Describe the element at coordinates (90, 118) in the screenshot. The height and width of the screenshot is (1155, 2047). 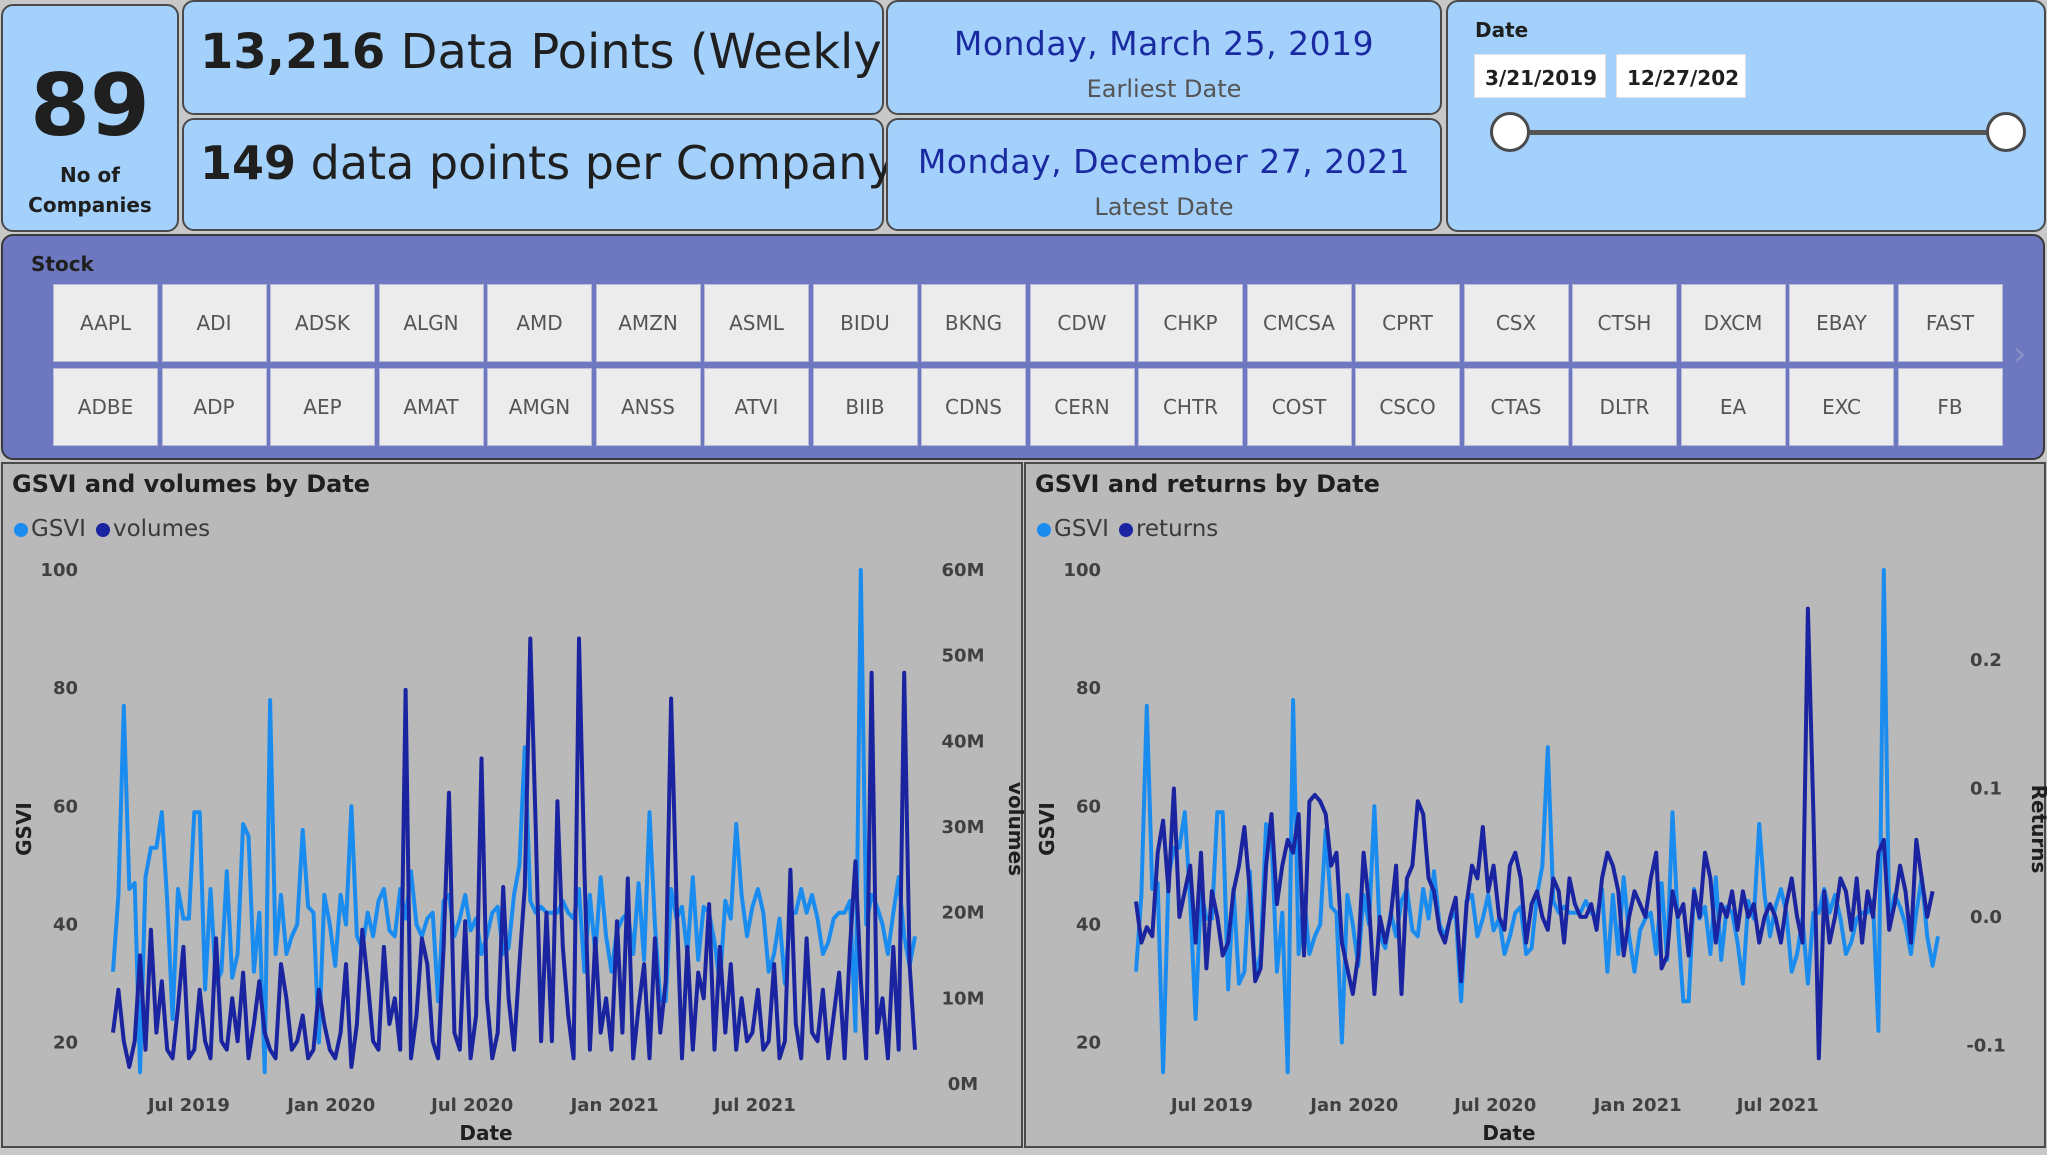
I see `companies-kpi-card: 89 No of Companies` at that location.